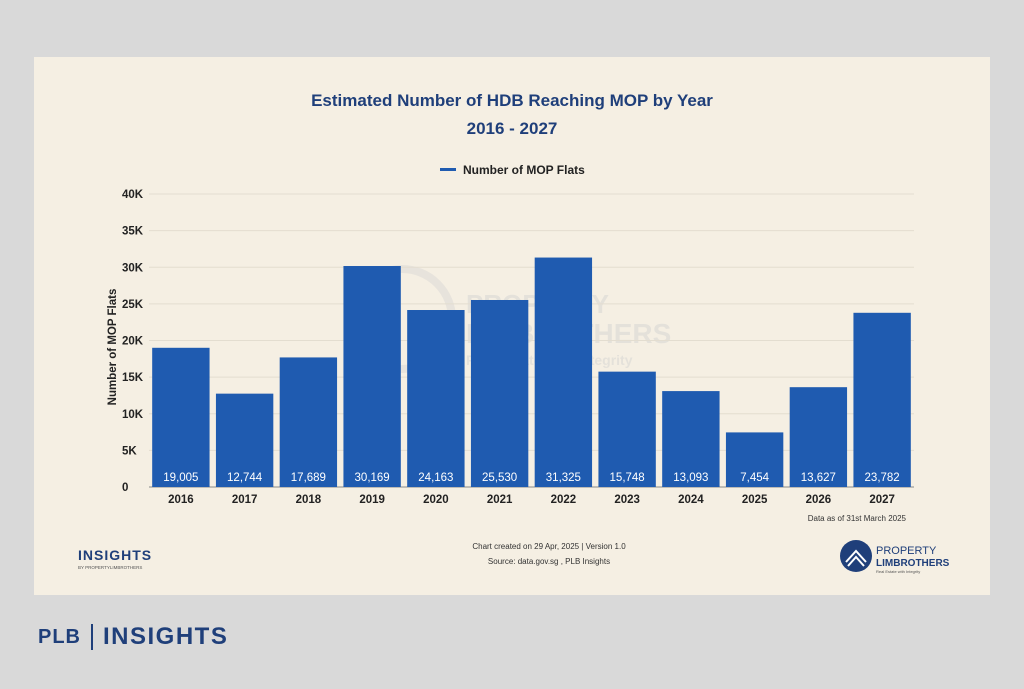  I want to click on insights-logo: INSIGHTS BY PROPERTYLIMBROTHERS, so click(115, 558).